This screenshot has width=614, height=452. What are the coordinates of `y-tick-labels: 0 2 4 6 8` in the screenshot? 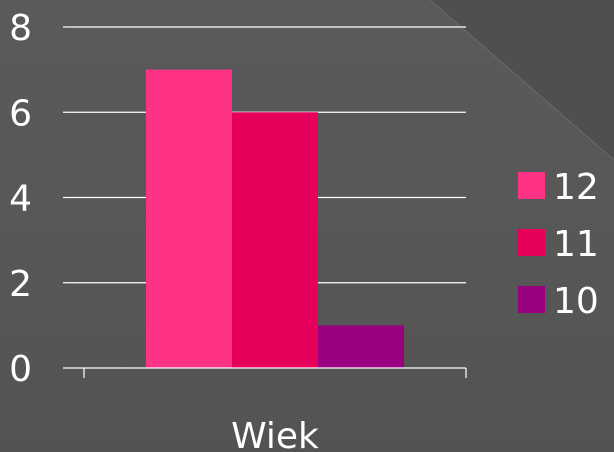 It's located at (20, 199).